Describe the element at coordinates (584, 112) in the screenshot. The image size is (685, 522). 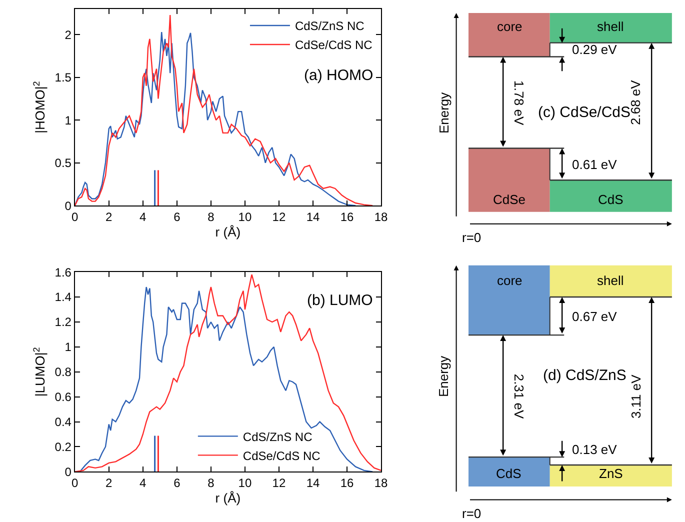
I see `text: (c) CdSe/CdS` at that location.